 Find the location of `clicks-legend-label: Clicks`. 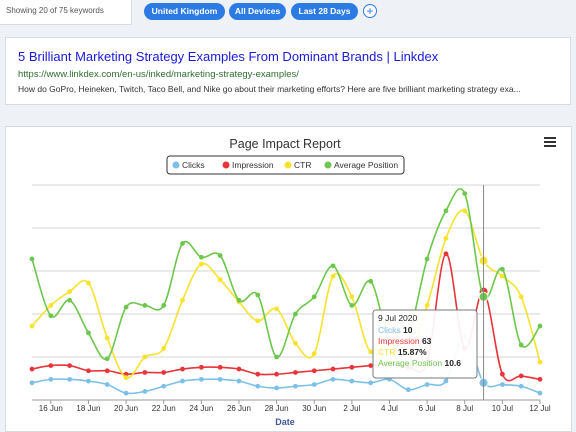

clicks-legend-label: Clicks is located at coordinates (193, 165).